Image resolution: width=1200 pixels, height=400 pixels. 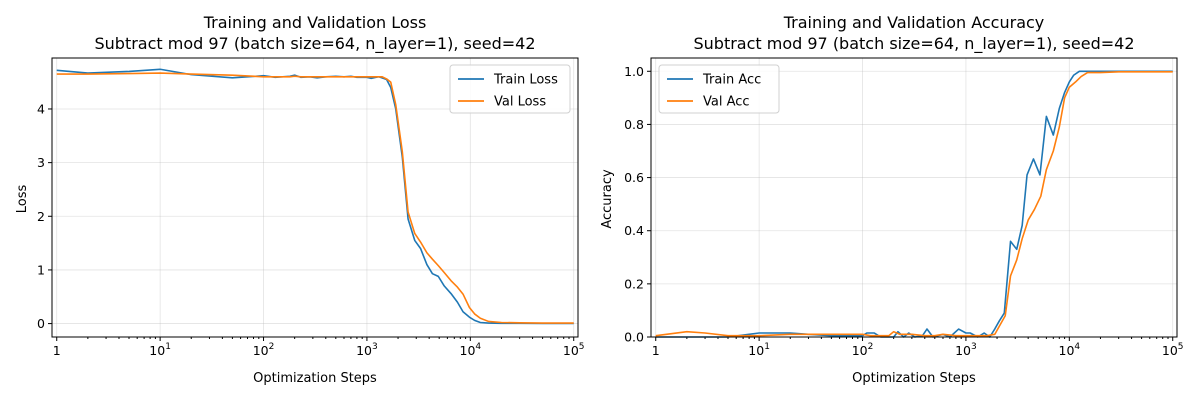 What do you see at coordinates (634, 337) in the screenshot?
I see `accuracy-chart-ytick-label-0: 0.0` at bounding box center [634, 337].